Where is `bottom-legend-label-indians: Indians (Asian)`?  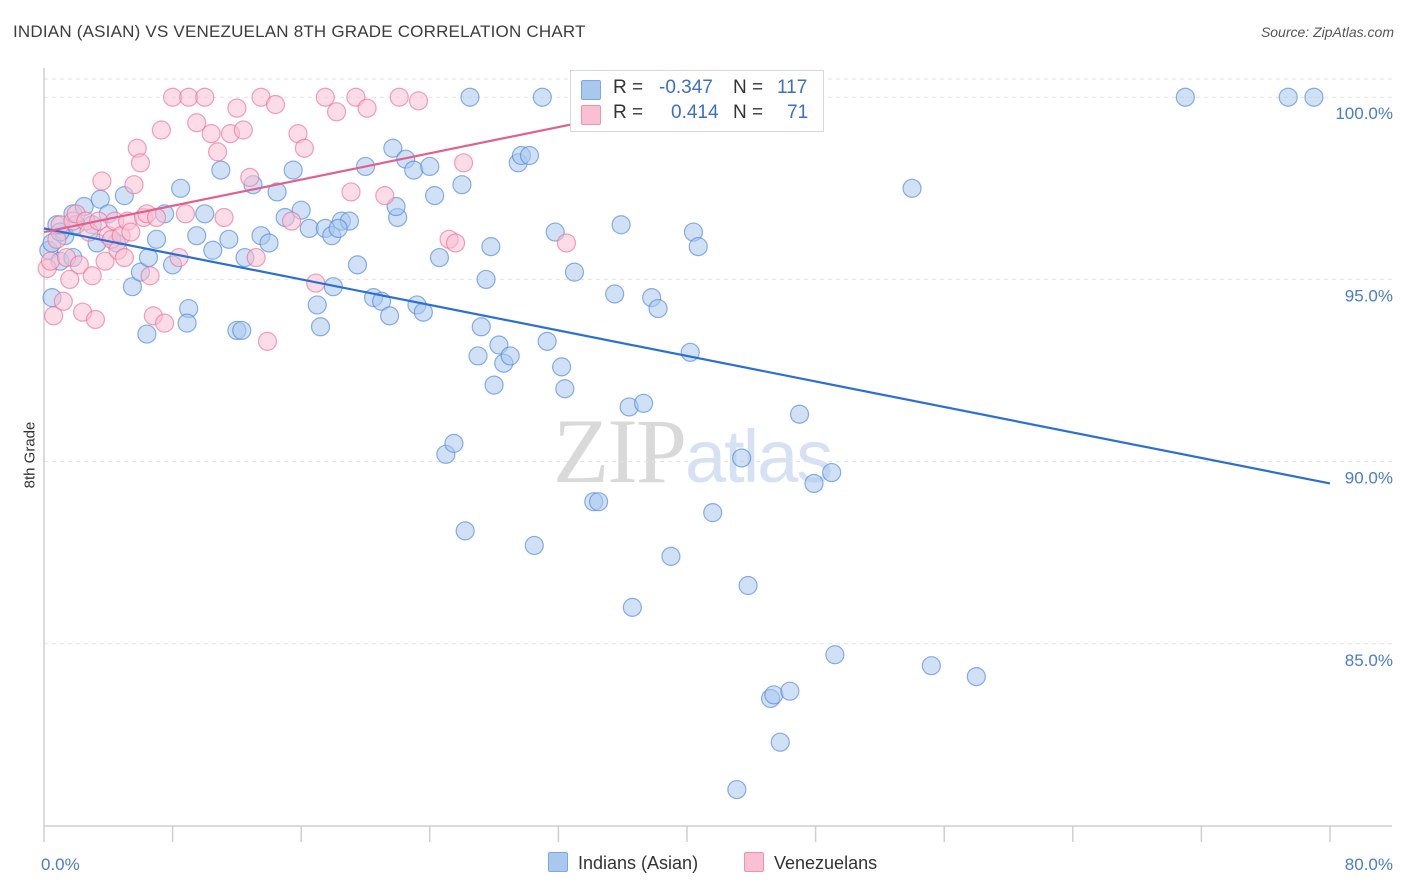
bottom-legend-label-indians: Indians (Asian) is located at coordinates (638, 863).